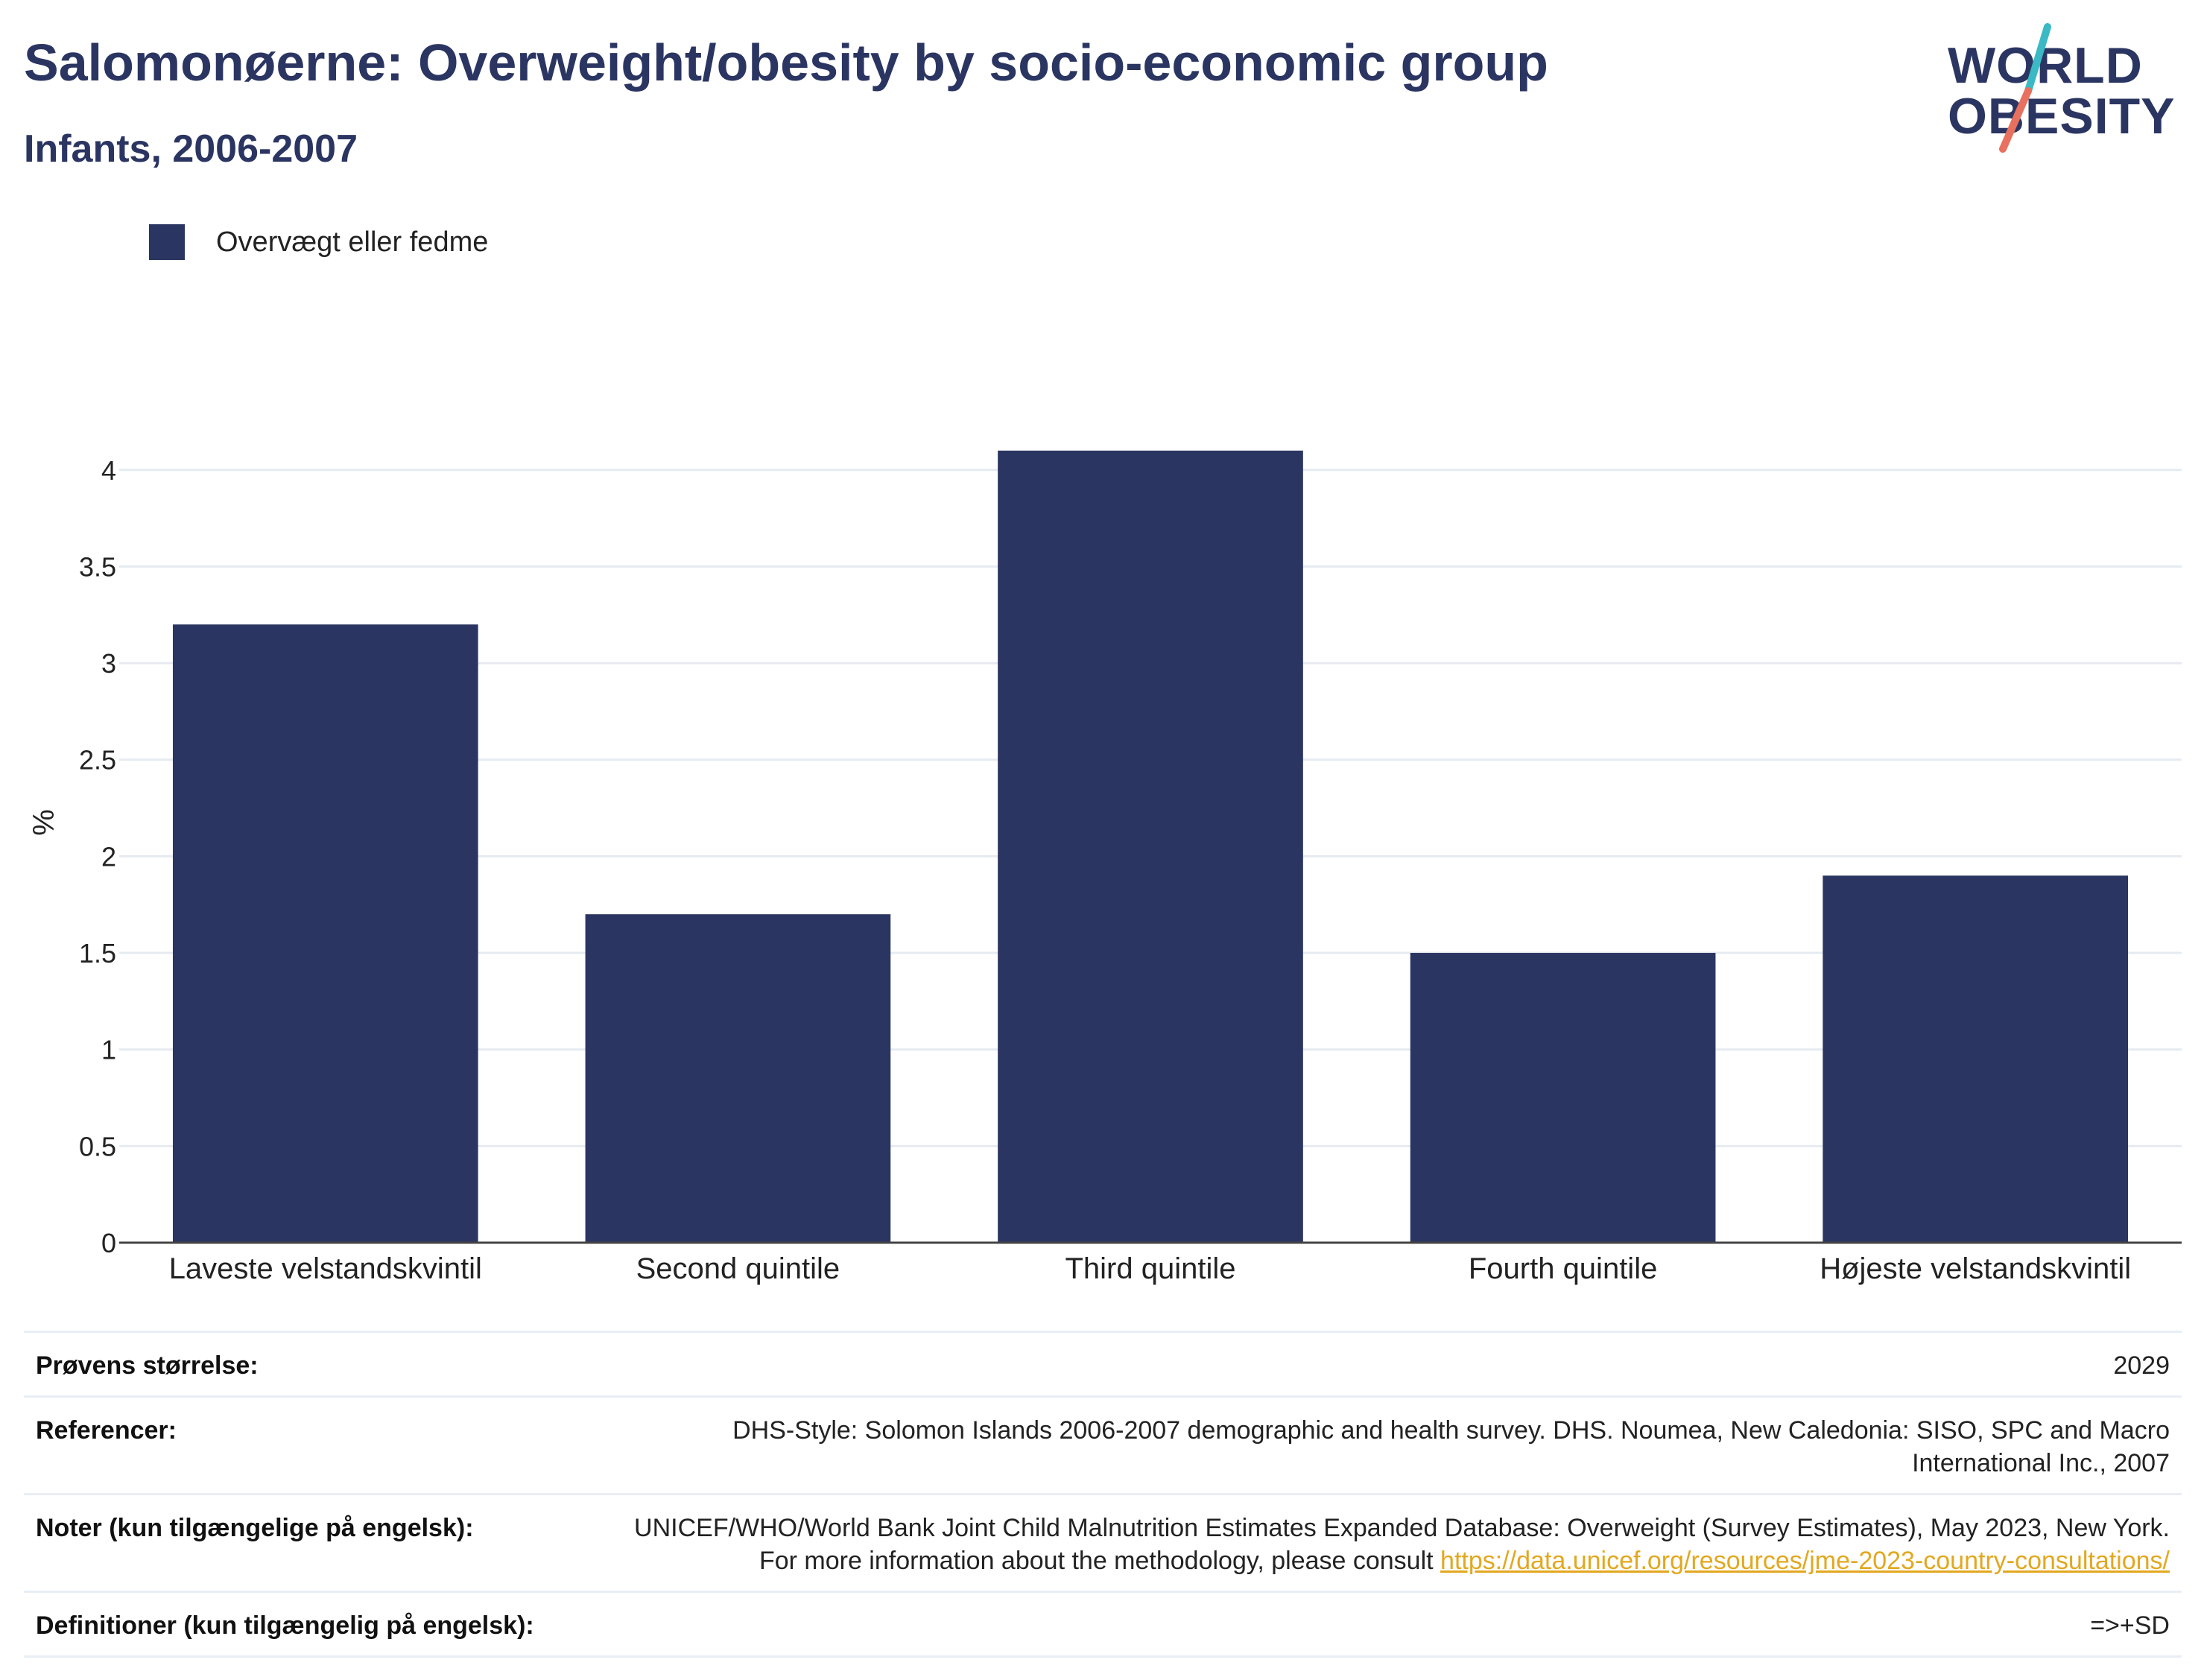 This screenshot has height=1680, width=2204. Describe the element at coordinates (44, 822) in the screenshot. I see `y-axis-title: %` at that location.